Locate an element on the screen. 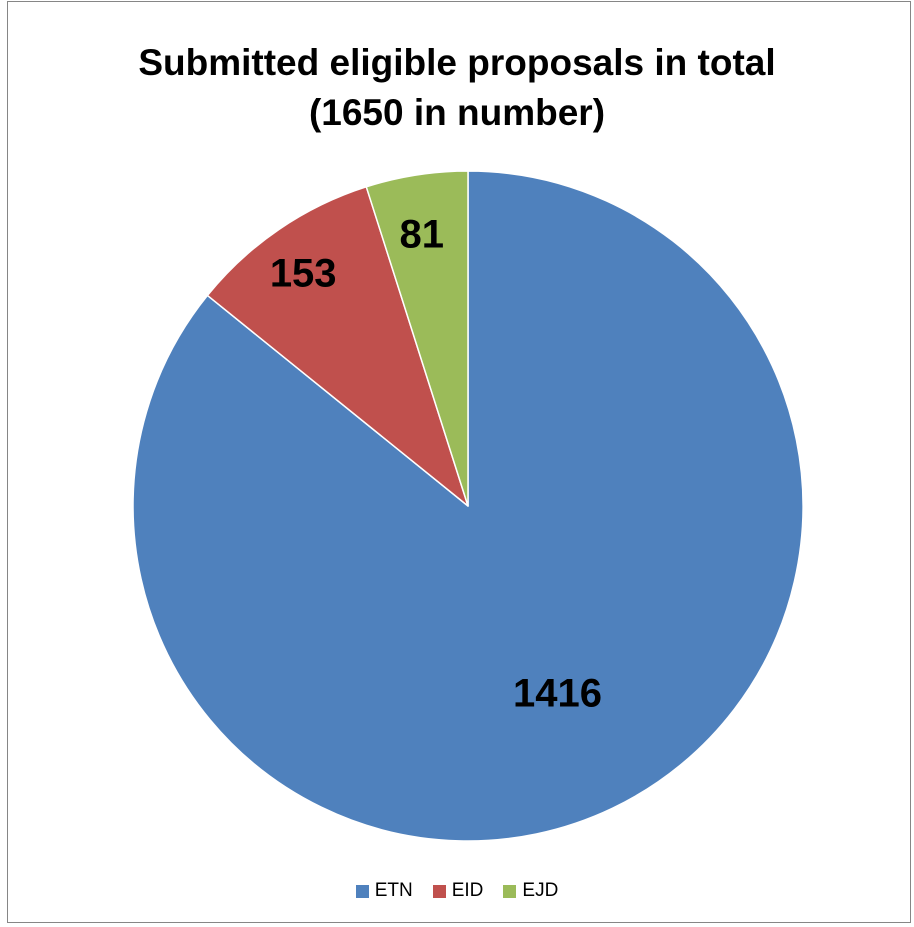  legend-item-ejd: EJD is located at coordinates (530, 891).